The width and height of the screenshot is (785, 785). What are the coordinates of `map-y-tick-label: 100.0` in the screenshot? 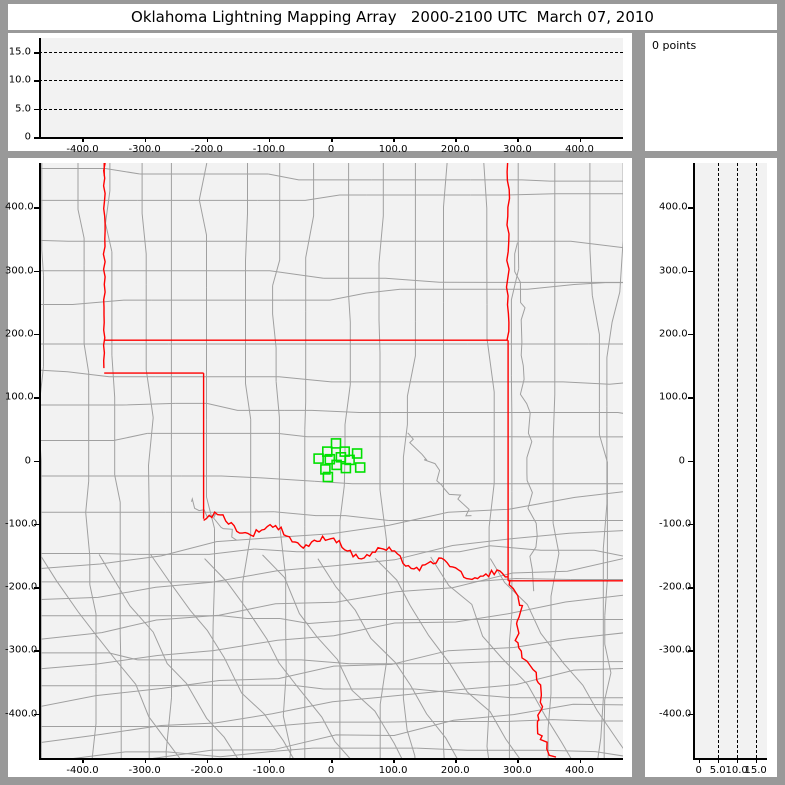 It's located at (19, 397).